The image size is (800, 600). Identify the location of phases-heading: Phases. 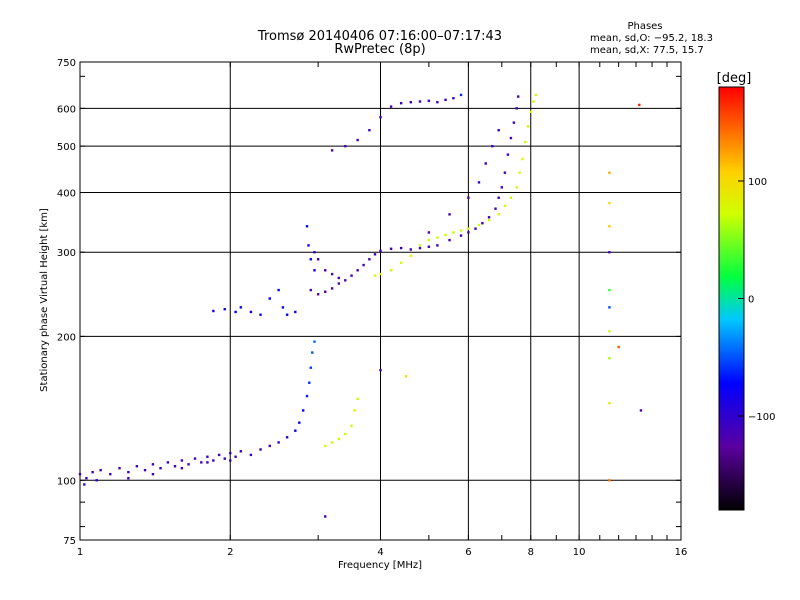
(644, 26).